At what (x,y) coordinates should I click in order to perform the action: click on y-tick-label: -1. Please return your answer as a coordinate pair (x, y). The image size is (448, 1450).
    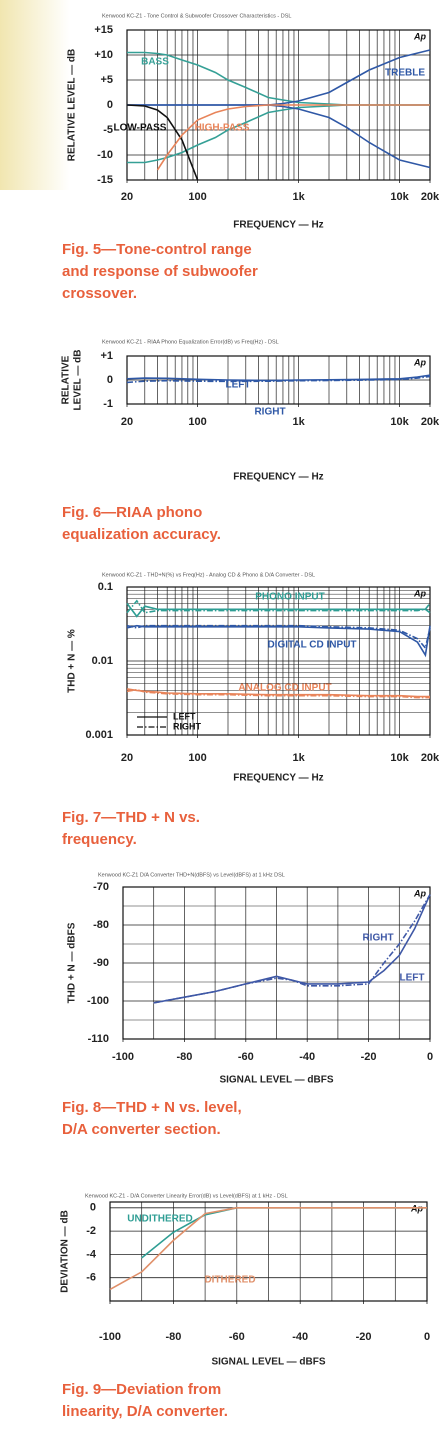
    Looking at the image, I should click on (108, 404).